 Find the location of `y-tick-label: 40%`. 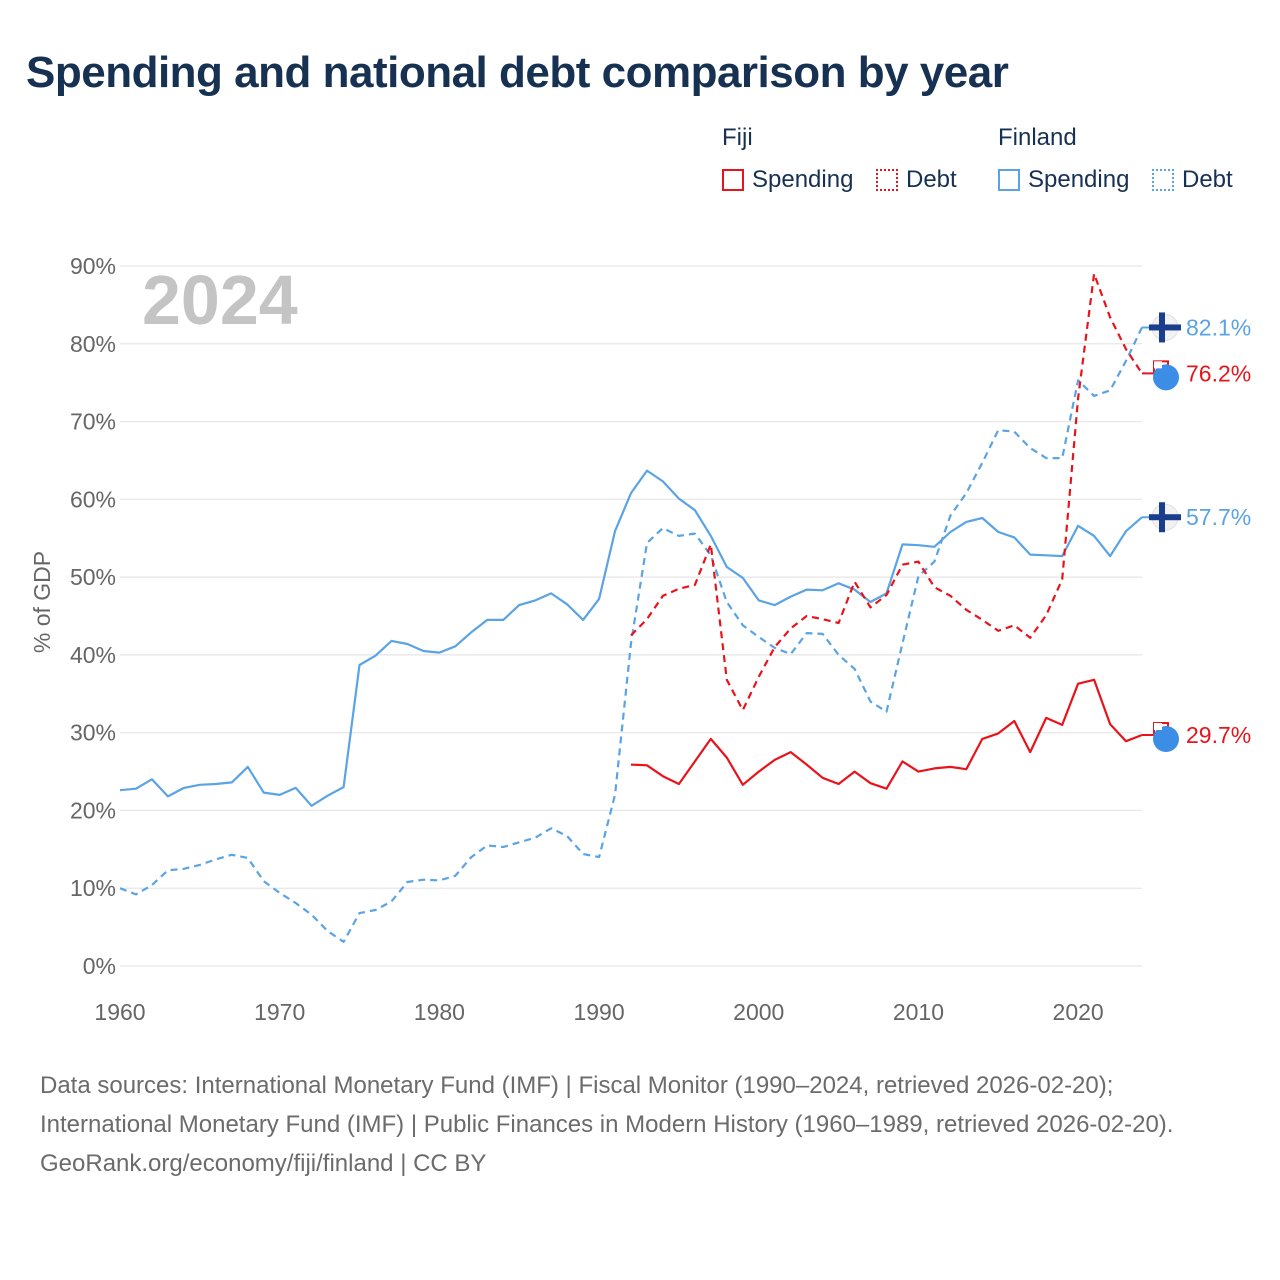

y-tick-label: 40% is located at coordinates (93, 655).